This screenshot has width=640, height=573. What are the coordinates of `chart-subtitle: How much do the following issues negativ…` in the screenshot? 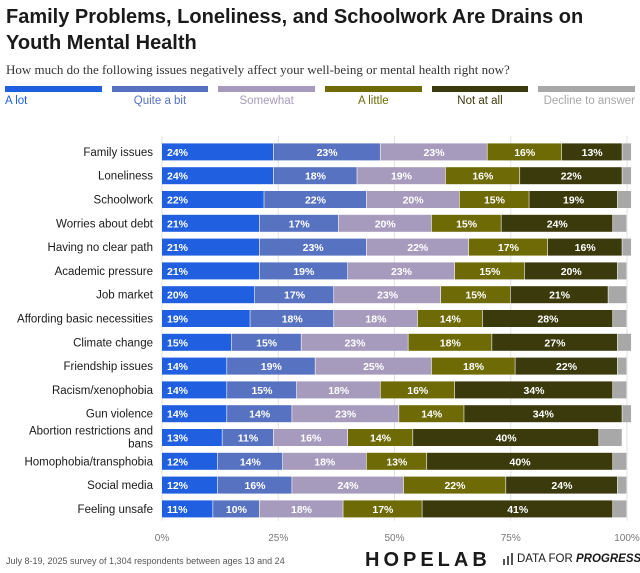 It's located at (258, 69).